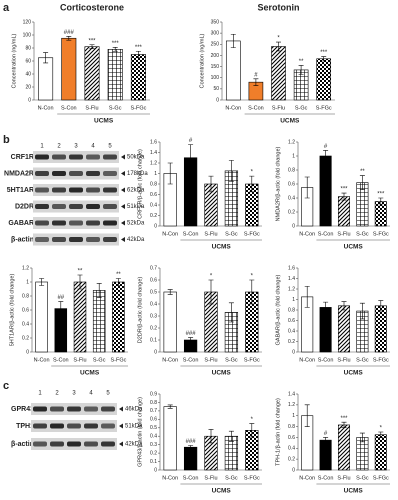 The image size is (398, 500). What do you see at coordinates (153, 428) in the screenshot?
I see `y-tick-label: 0.5` at bounding box center [153, 428].